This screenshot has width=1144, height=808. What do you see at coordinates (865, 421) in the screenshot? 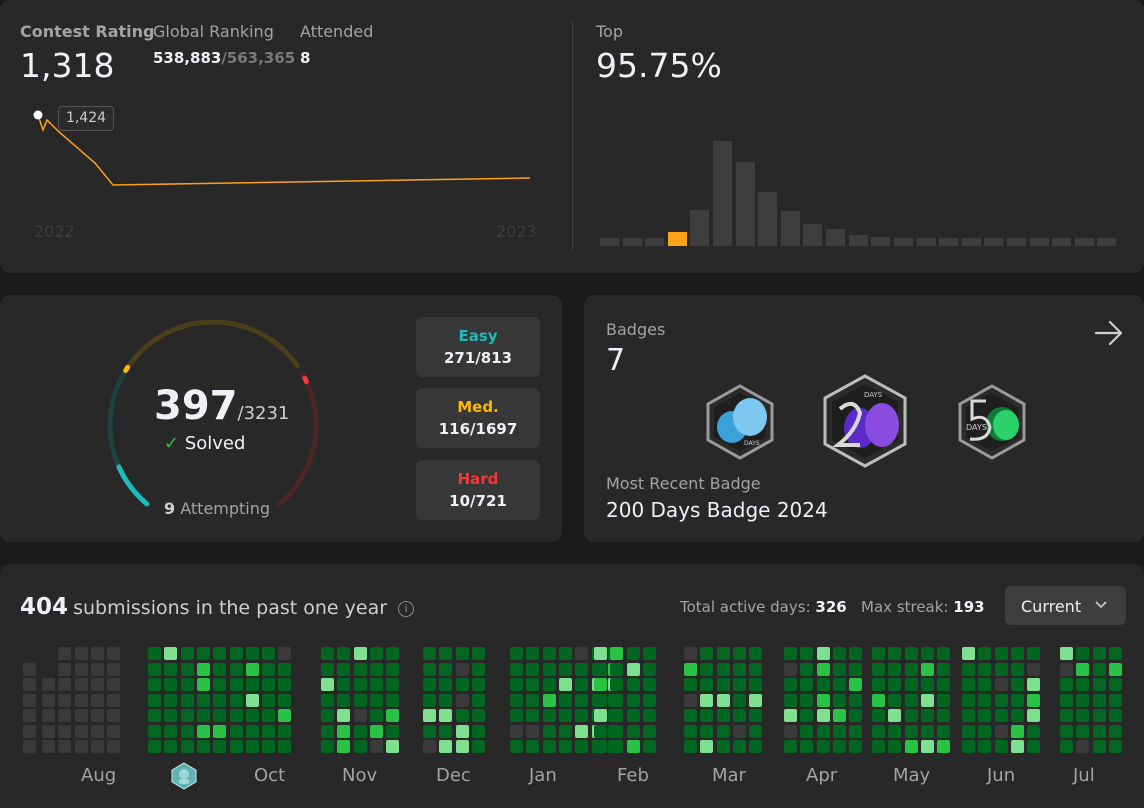
I see `badge-200-days-icon: DAYS` at bounding box center [865, 421].